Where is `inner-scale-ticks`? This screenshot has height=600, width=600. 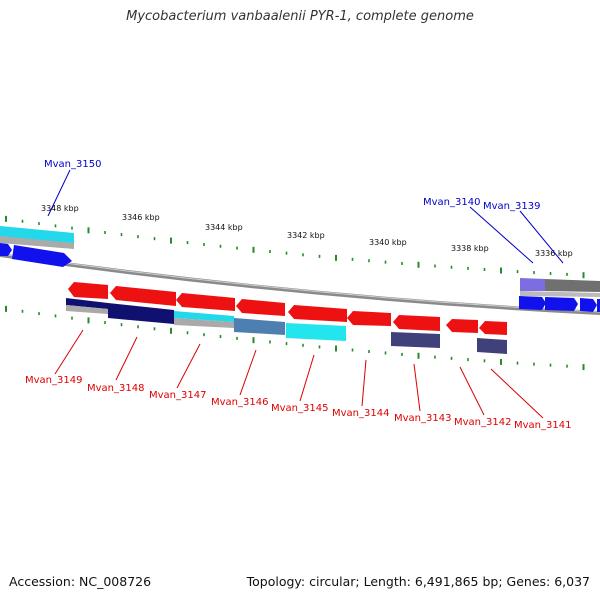
inner-scale-ticks is located at coordinates (295, 338).